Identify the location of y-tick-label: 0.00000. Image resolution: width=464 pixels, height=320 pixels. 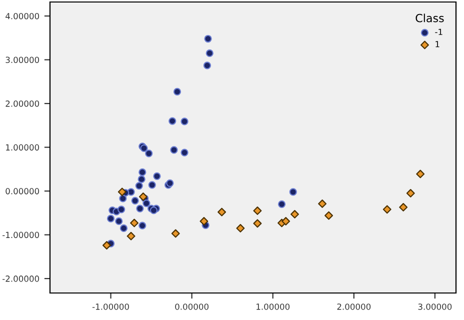
(23, 191).